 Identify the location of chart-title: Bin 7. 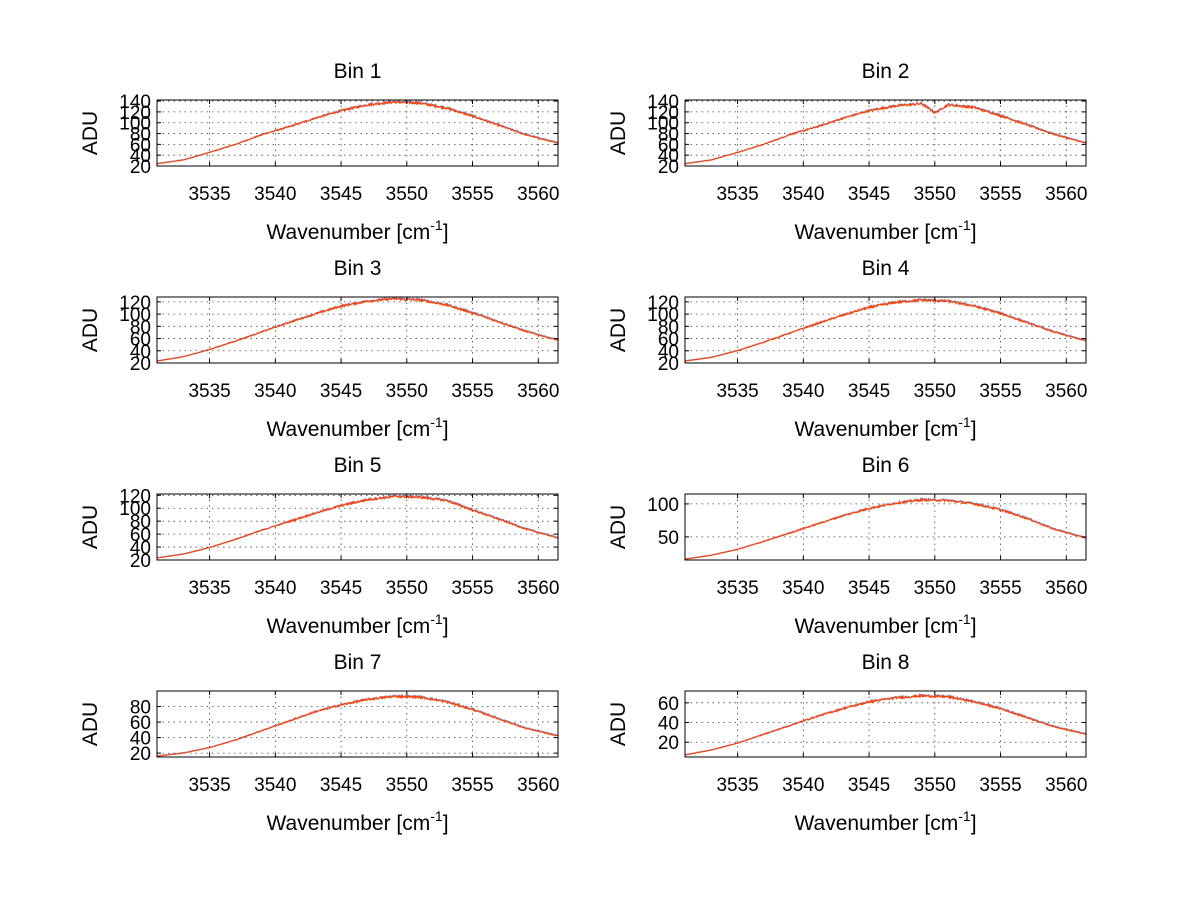
(358, 662).